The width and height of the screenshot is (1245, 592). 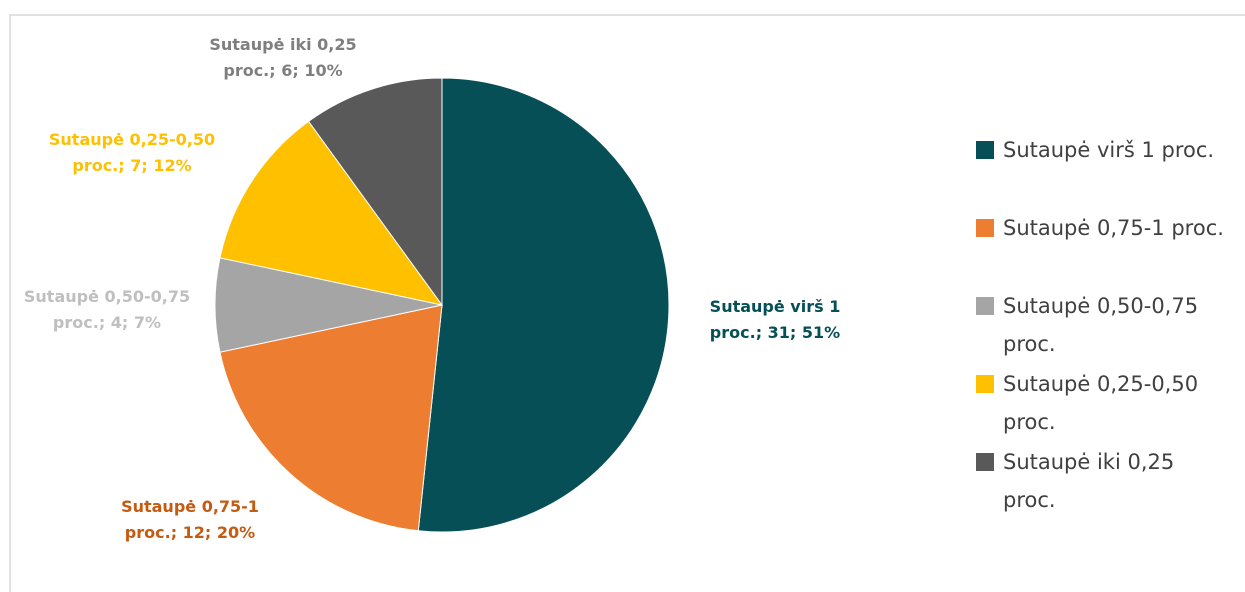 What do you see at coordinates (775, 319) in the screenshot?
I see `data-label: Sutaupė virš 1 proc.; 31; 51%` at bounding box center [775, 319].